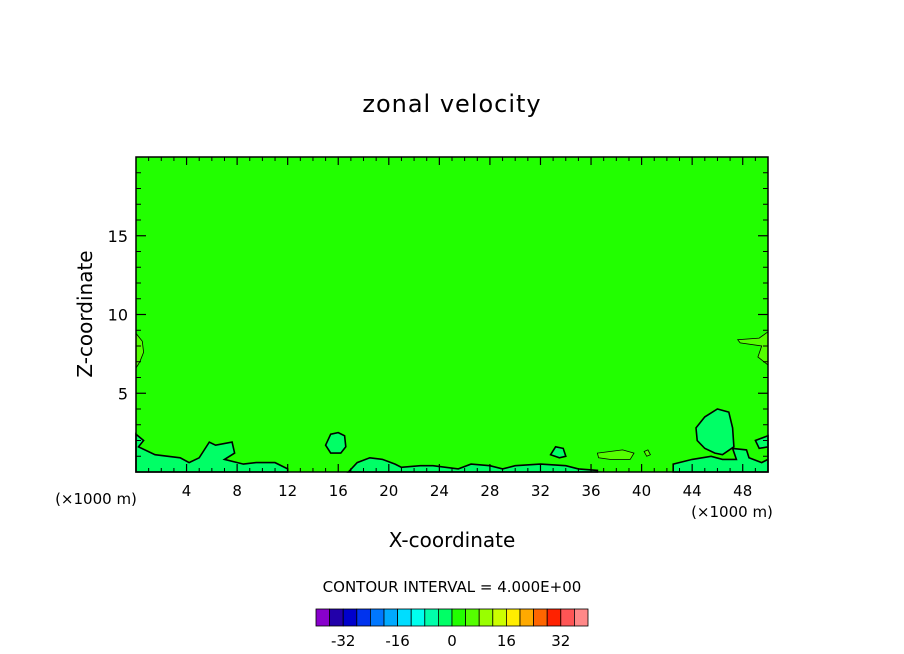  I want to click on x-tick-label: 20, so click(388, 491).